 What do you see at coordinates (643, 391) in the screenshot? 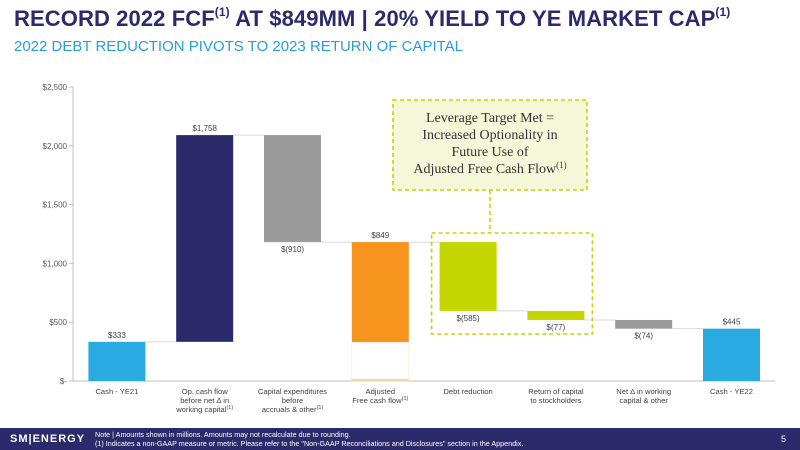
I see `x-axis-label: Net Δ in working` at bounding box center [643, 391].